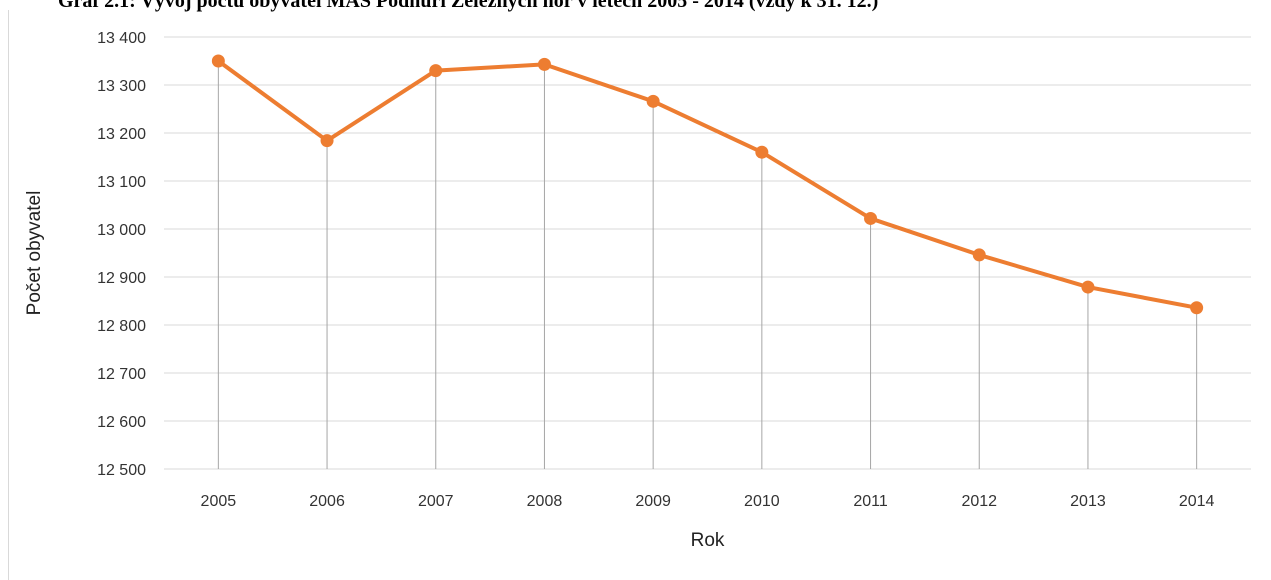 The image size is (1271, 580). Describe the element at coordinates (1197, 501) in the screenshot. I see `x-tick-label: 2014` at that location.